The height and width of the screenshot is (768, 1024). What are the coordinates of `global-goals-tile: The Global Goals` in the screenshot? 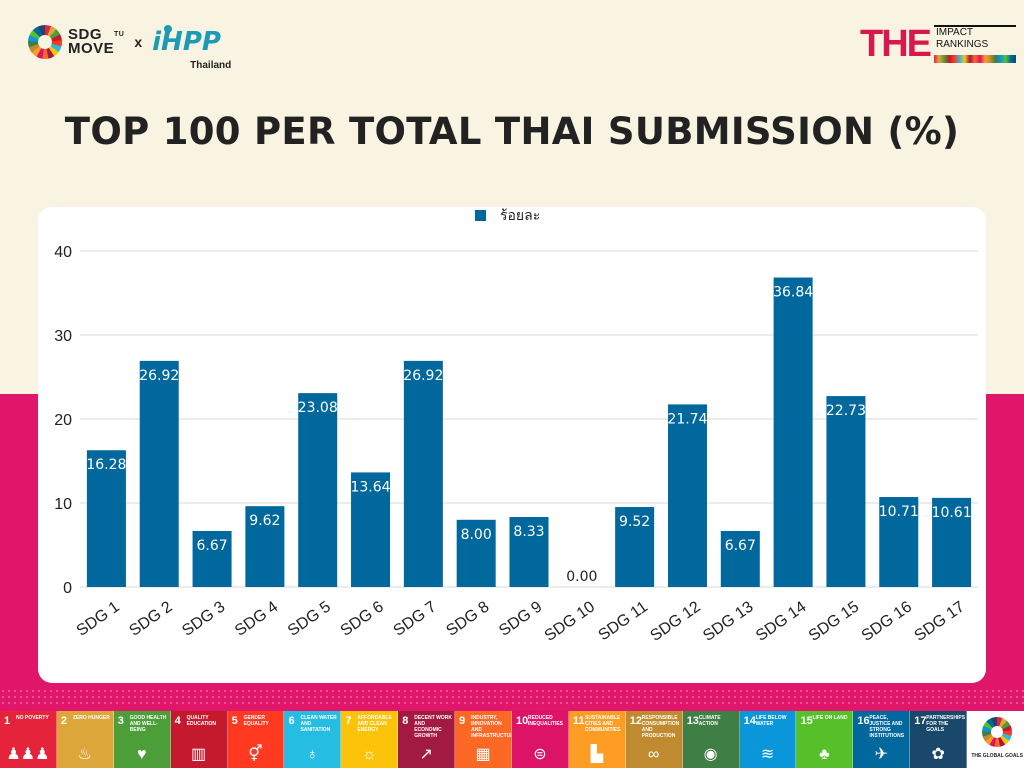 It's located at (995, 739).